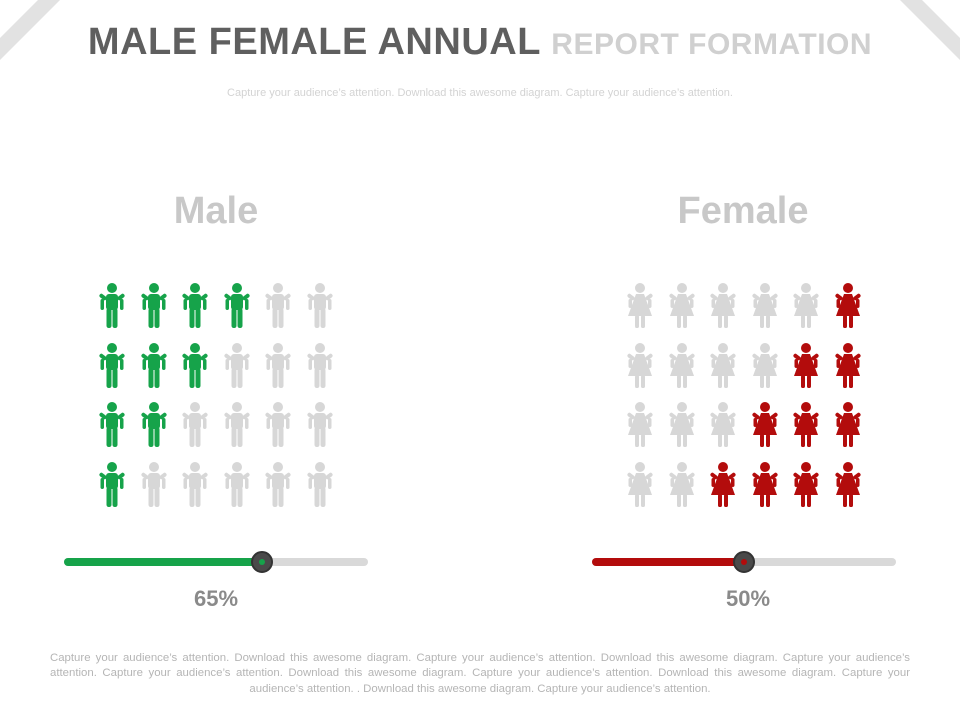 The width and height of the screenshot is (960, 720). Describe the element at coordinates (216, 598) in the screenshot. I see `male-percent: 65%` at that location.